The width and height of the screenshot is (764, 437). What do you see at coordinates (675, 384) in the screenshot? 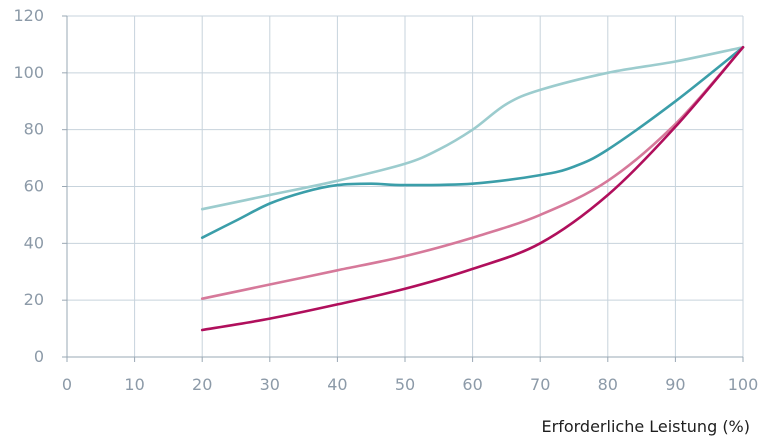
I see `x-tick-label: 90` at bounding box center [675, 384].